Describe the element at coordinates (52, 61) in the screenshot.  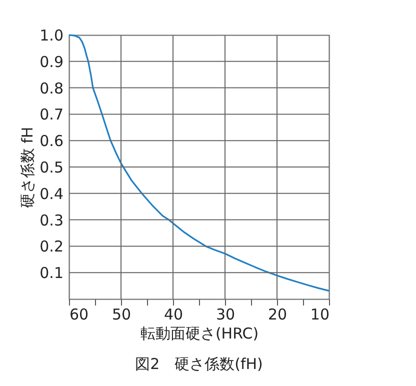
I see `y-tick-label: 0.9` at that location.